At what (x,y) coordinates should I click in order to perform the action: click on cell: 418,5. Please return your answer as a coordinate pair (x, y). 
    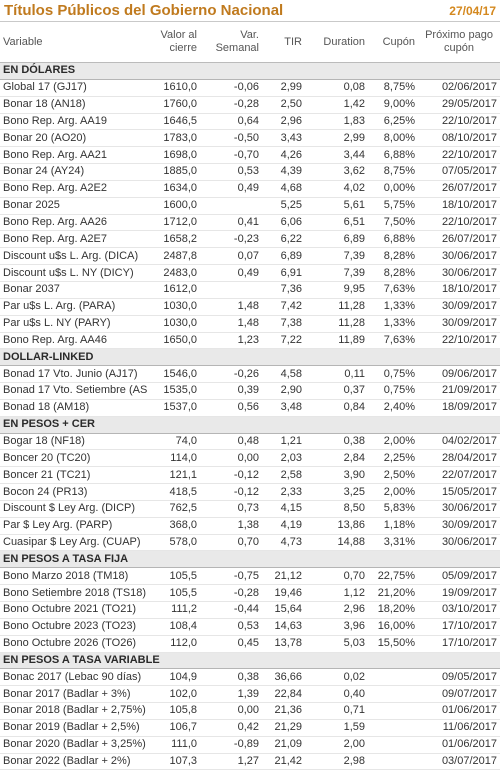
    Looking at the image, I should click on (175, 492).